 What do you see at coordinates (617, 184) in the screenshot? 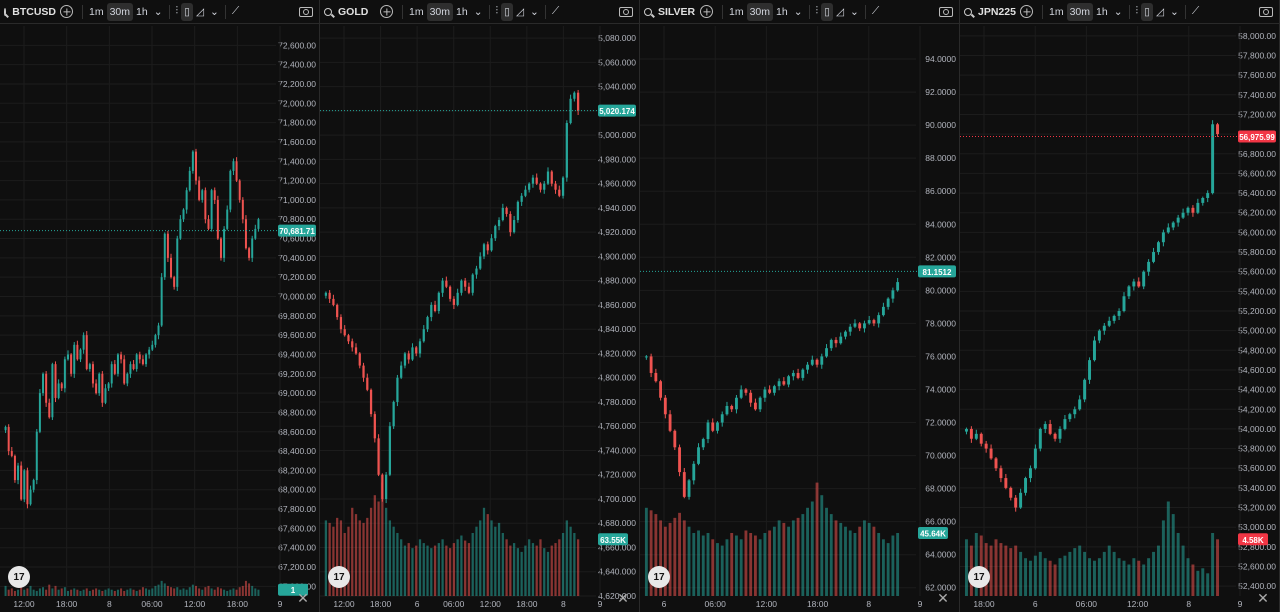
I see `y-tick-label: 4,960.000` at bounding box center [617, 184].